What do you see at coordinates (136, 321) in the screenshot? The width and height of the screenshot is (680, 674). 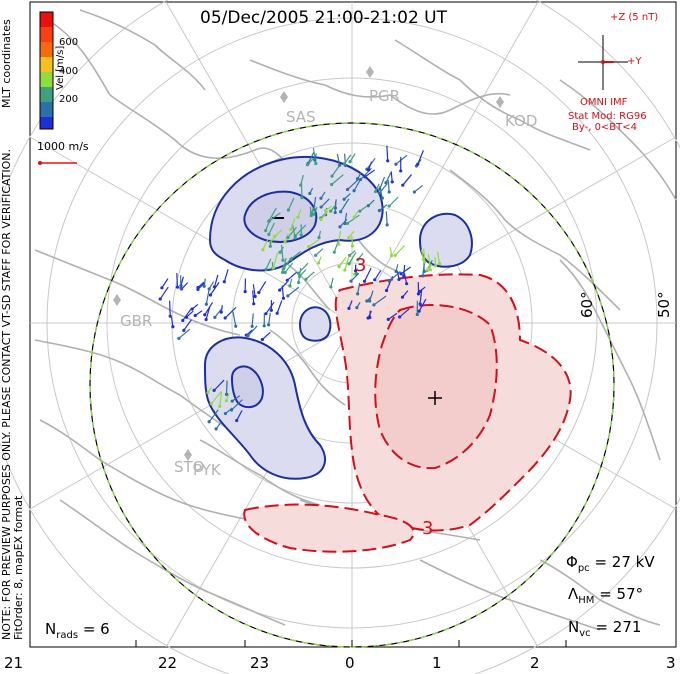 I see `station-gbr: GBR` at bounding box center [136, 321].